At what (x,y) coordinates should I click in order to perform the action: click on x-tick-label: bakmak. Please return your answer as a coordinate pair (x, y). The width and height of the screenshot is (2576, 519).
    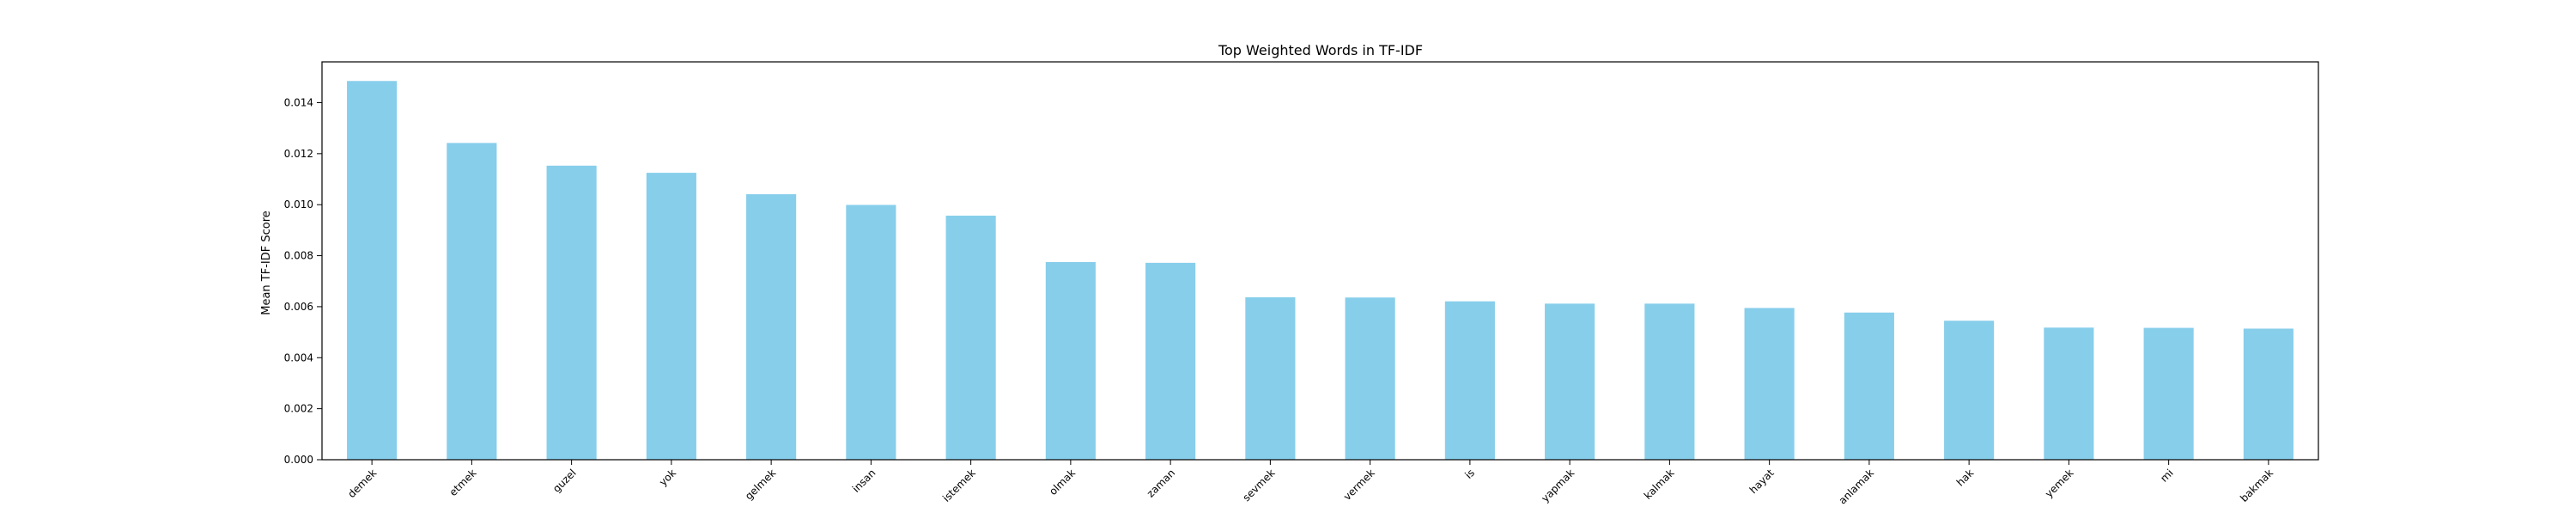
    Looking at the image, I should click on (2257, 485).